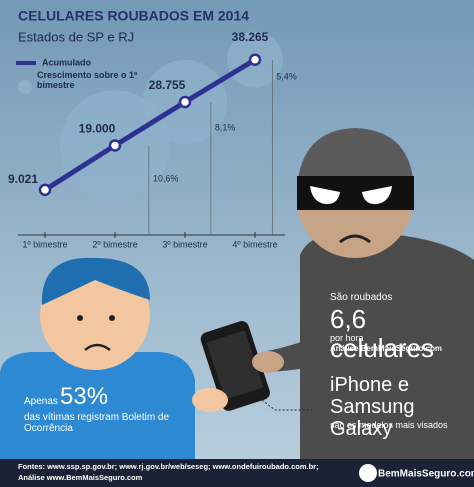  What do you see at coordinates (225, 127) in the screenshot?
I see `bubble-label: 8,1%` at bounding box center [225, 127].